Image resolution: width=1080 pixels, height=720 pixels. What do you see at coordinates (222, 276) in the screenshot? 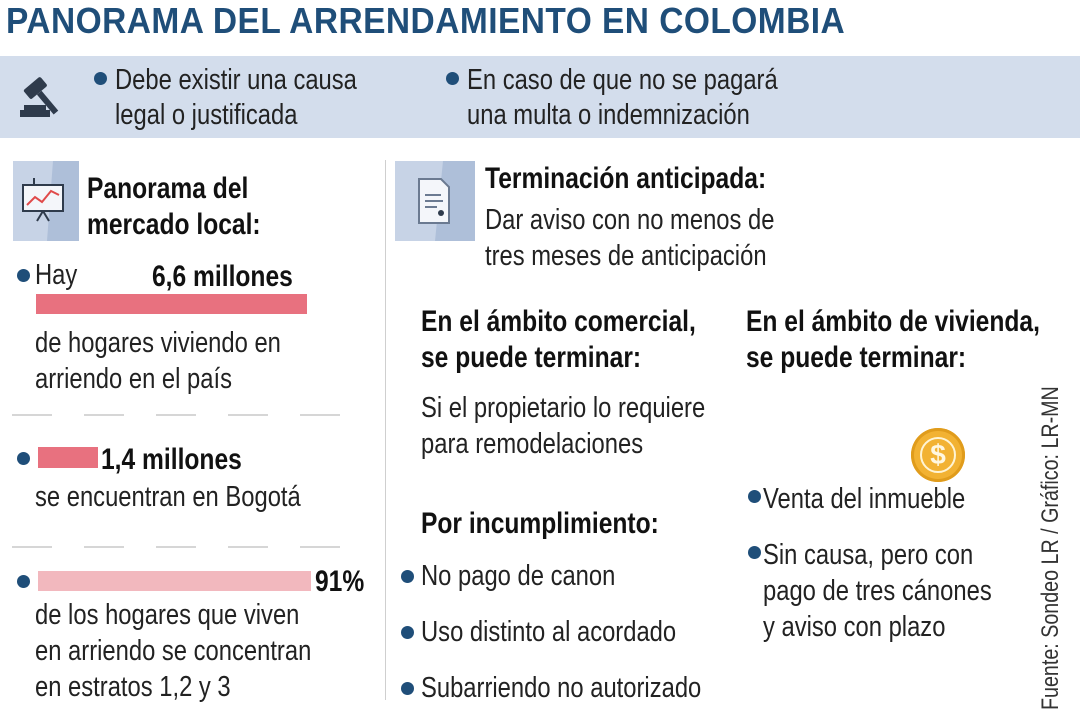
I see `stat1-value: 6,6 millones` at bounding box center [222, 276].